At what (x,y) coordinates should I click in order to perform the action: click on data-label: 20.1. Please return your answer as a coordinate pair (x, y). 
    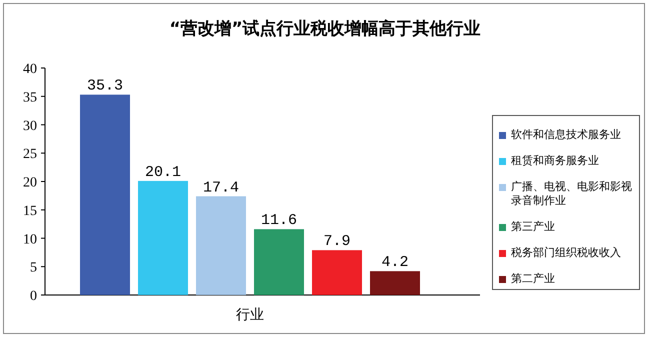
    Looking at the image, I should click on (163, 172).